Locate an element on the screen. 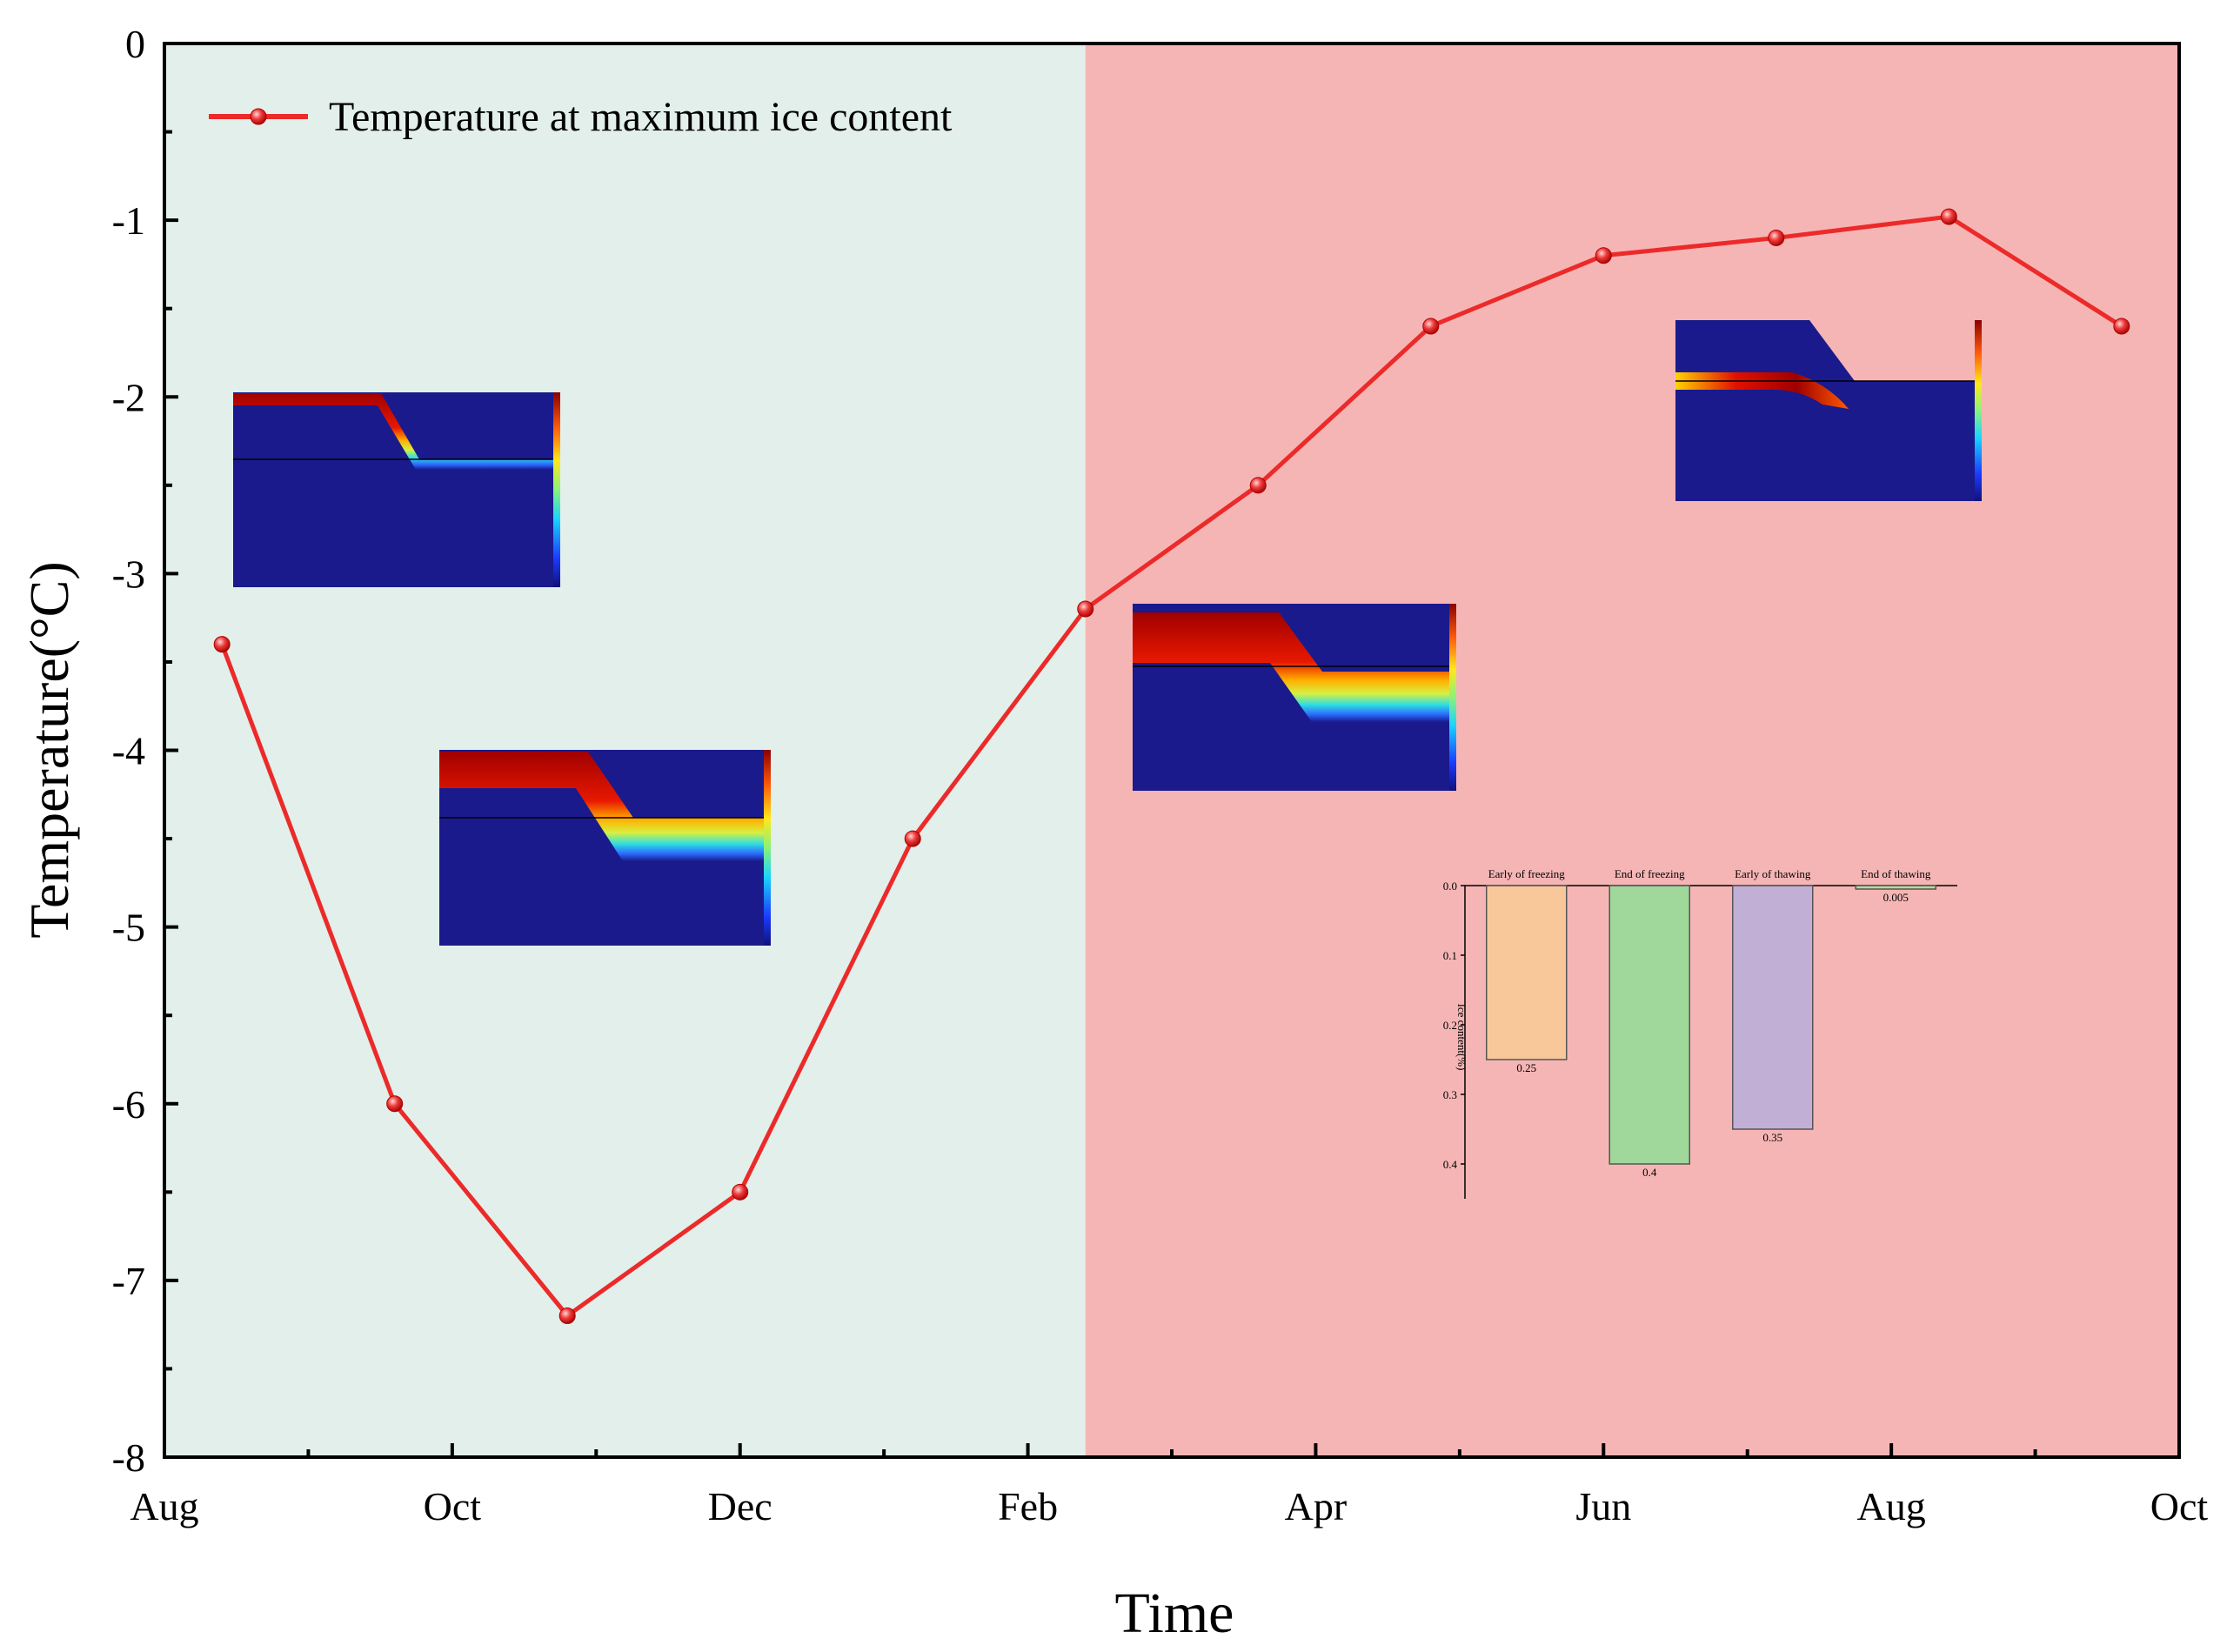  x-tick-label: Dec is located at coordinates (740, 1506).